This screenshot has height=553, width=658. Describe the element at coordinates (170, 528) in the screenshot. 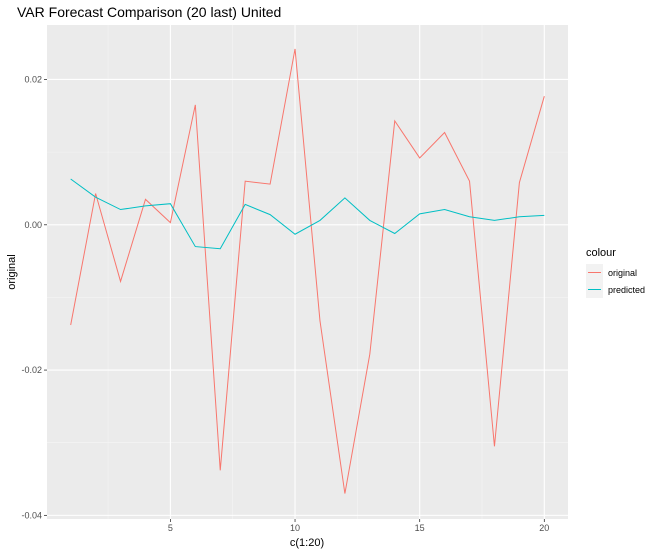

I see `x-tick-label: 5` at that location.